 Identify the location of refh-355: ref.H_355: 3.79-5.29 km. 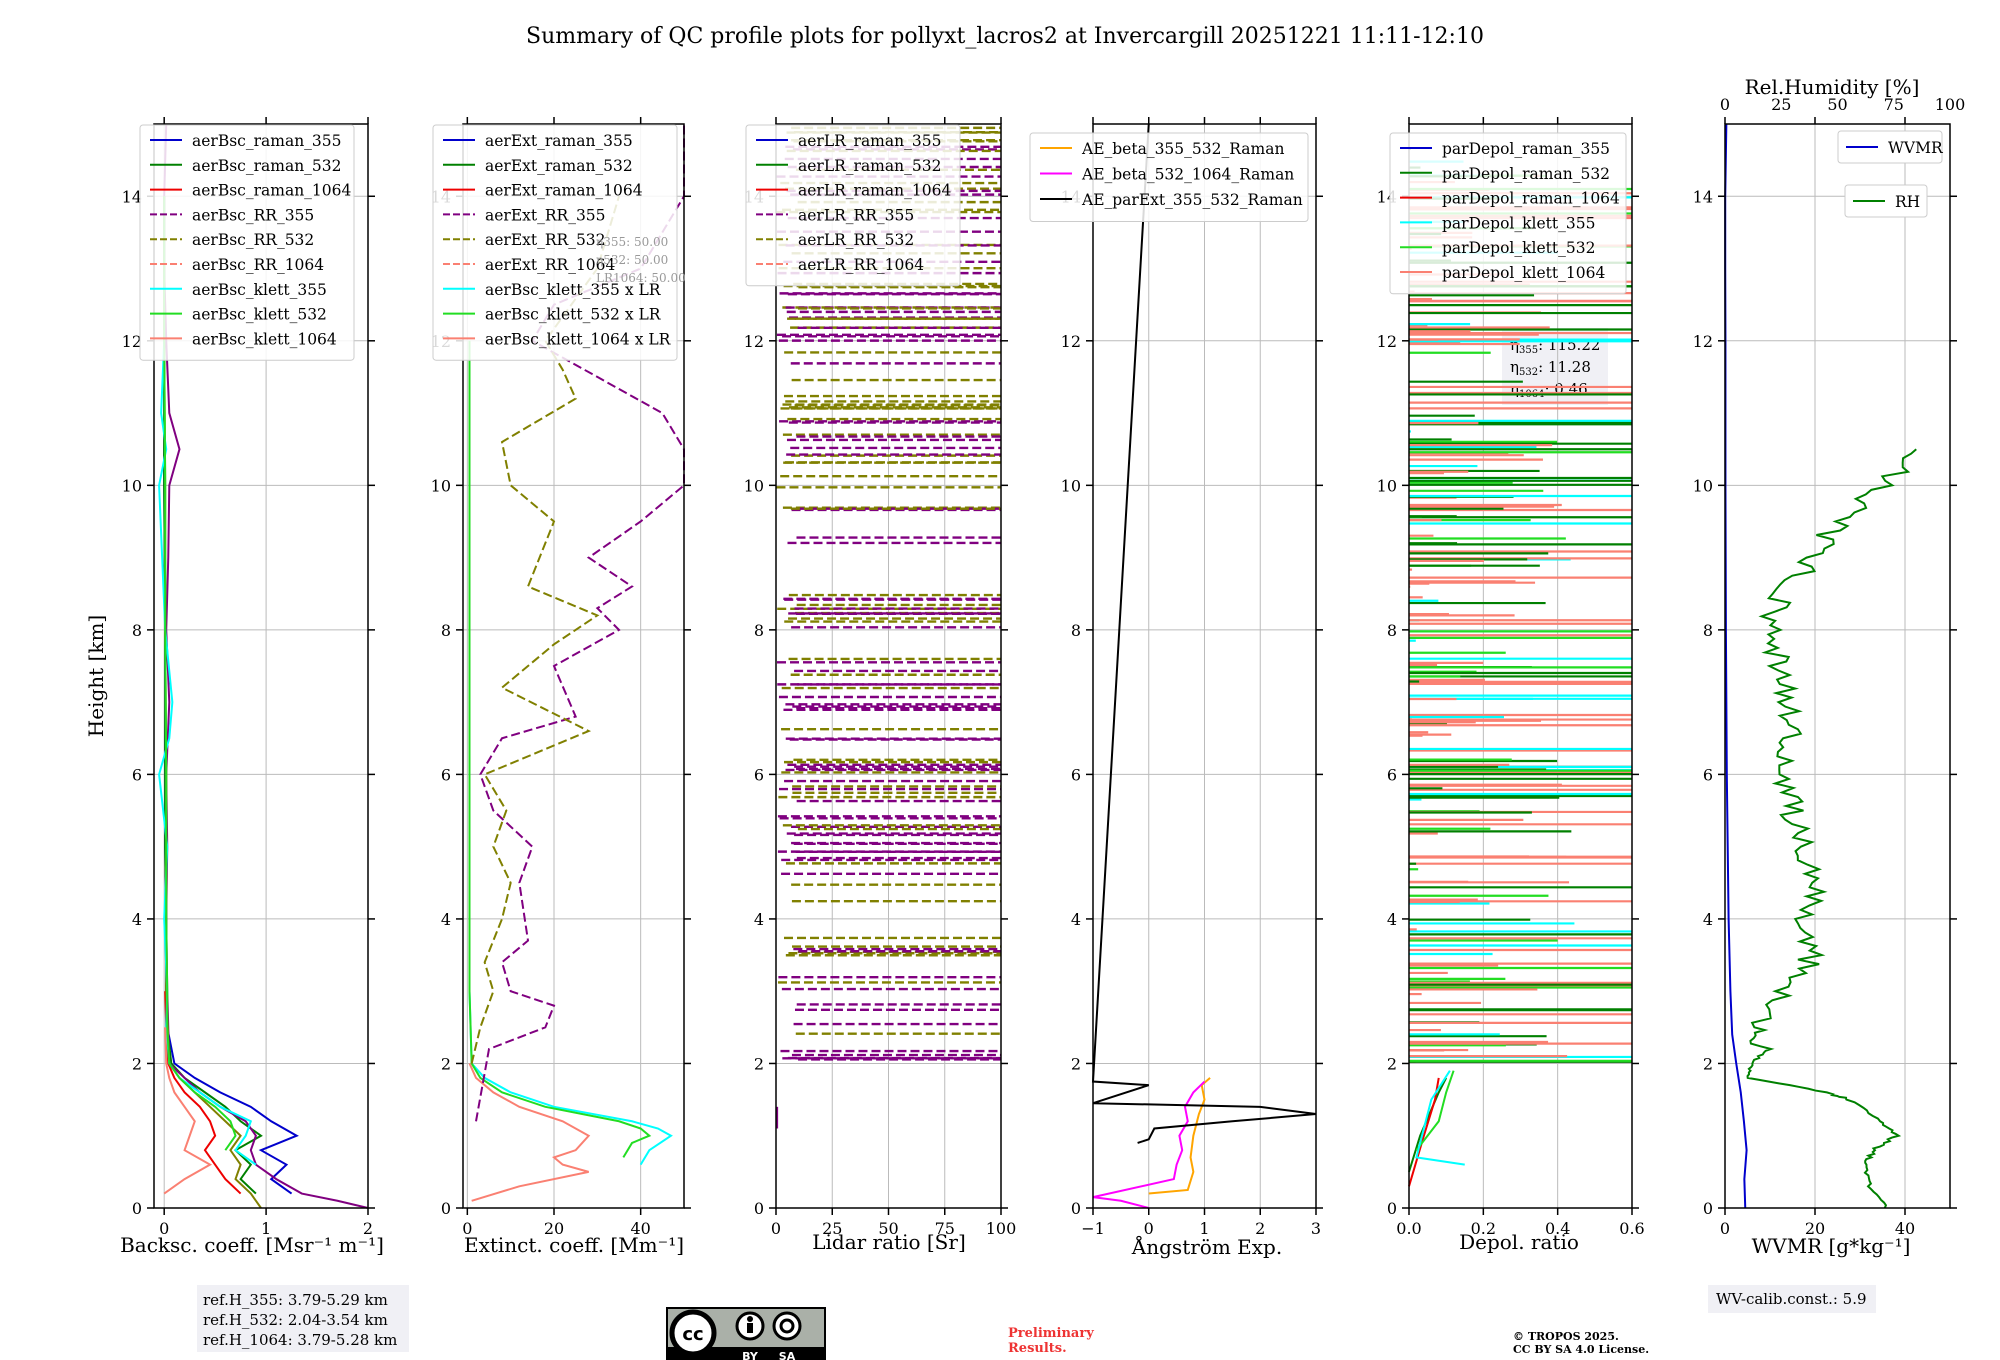
(295, 1300).